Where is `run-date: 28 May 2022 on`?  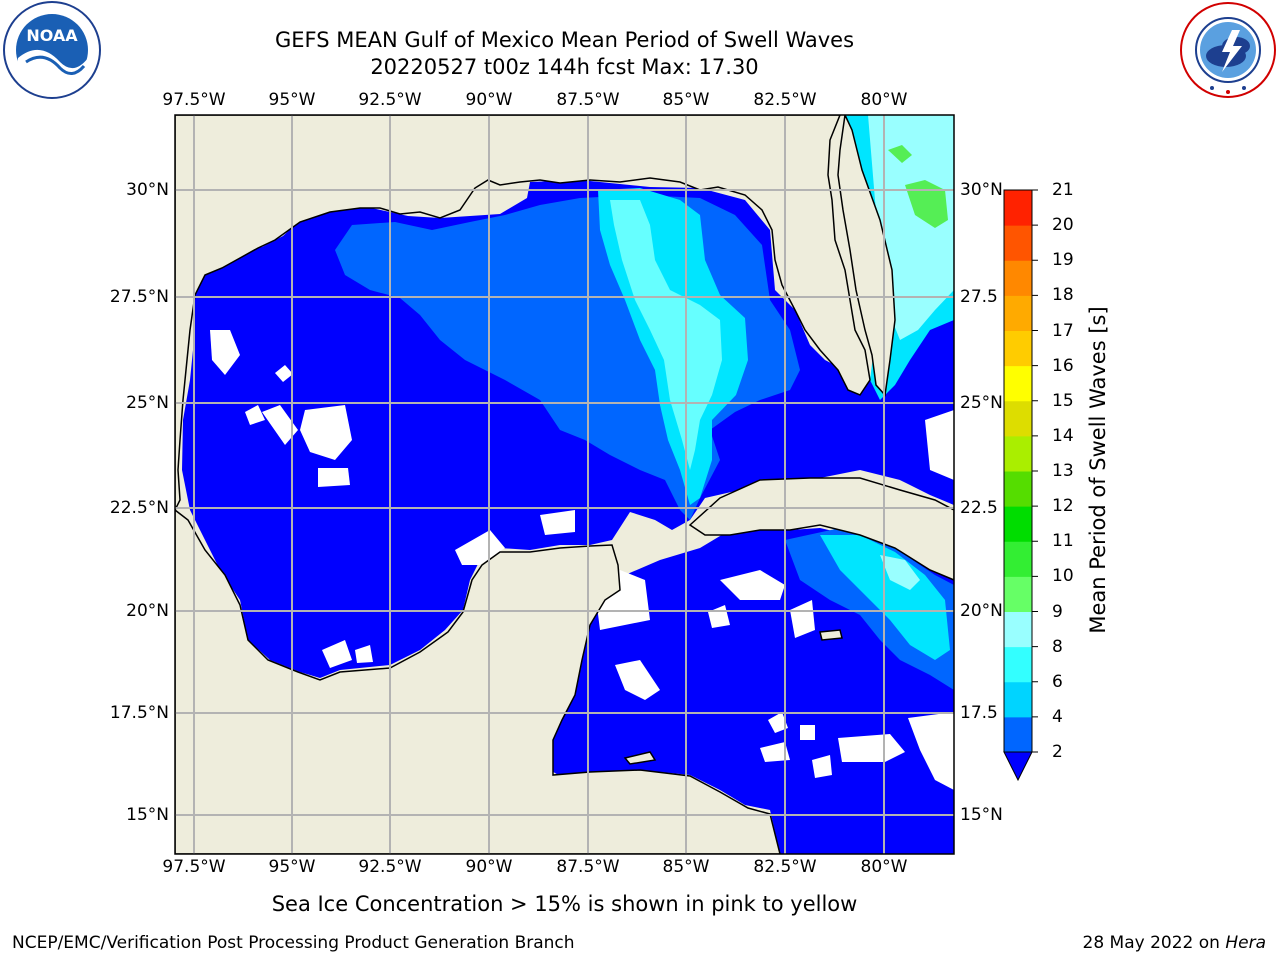
run-date: 28 May 2022 on is located at coordinates (1151, 943).